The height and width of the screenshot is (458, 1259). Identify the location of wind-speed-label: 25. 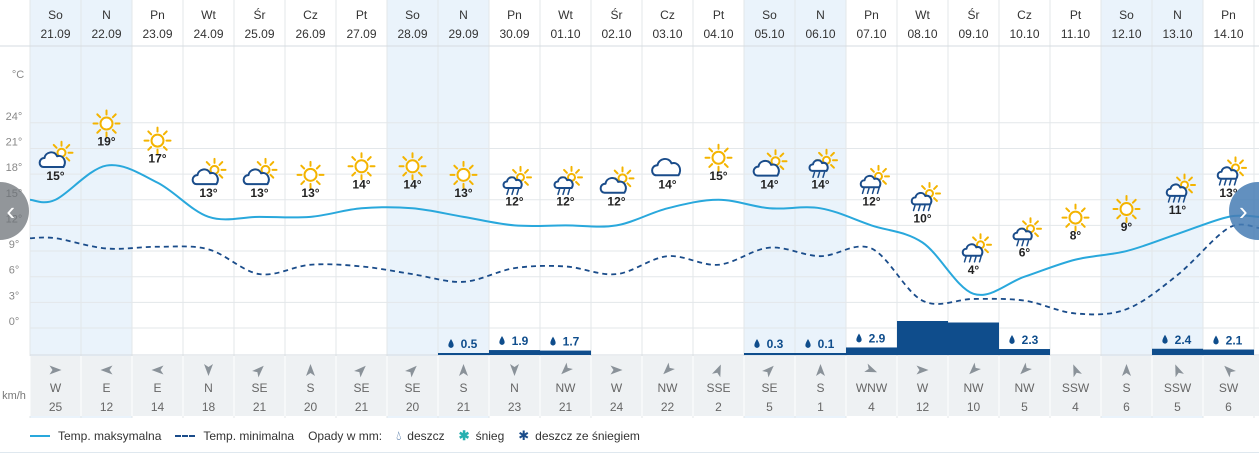
(56, 407).